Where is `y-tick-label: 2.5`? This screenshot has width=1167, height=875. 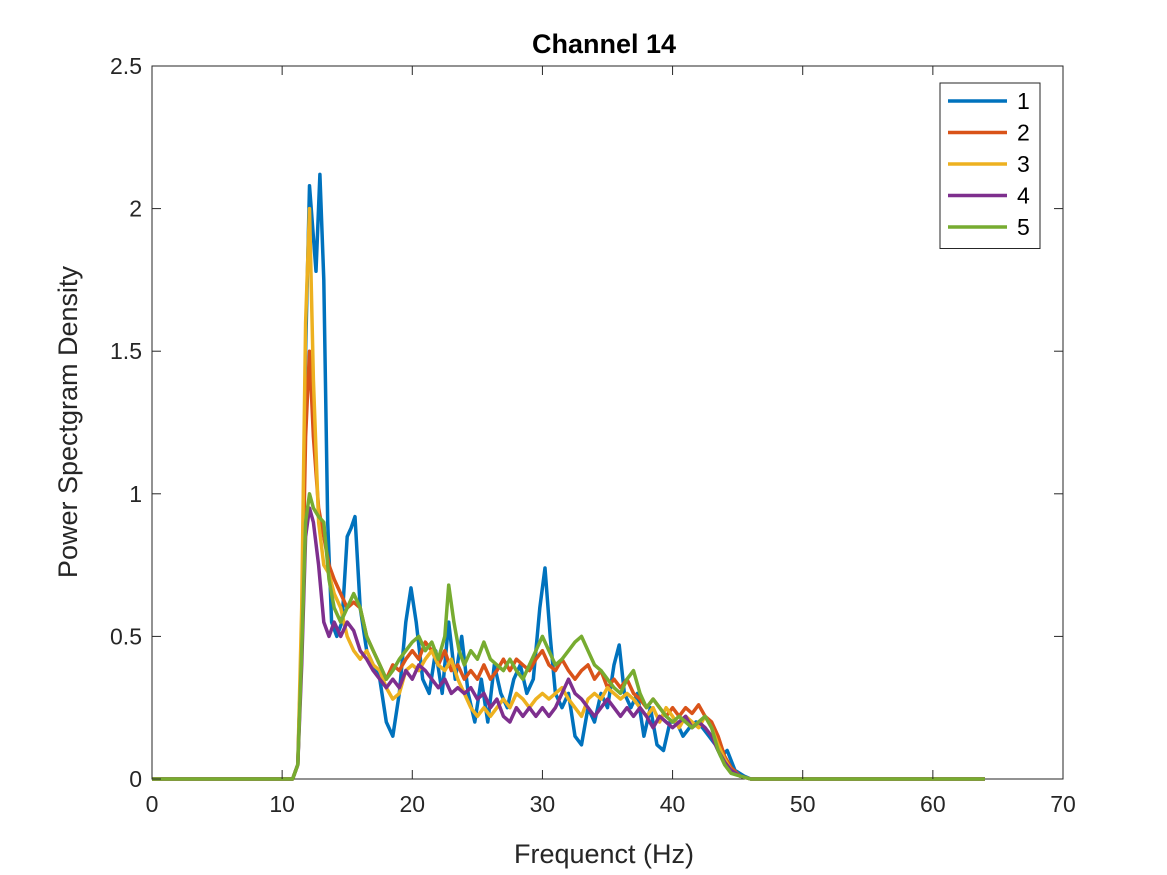 y-tick-label: 2.5 is located at coordinates (126, 66).